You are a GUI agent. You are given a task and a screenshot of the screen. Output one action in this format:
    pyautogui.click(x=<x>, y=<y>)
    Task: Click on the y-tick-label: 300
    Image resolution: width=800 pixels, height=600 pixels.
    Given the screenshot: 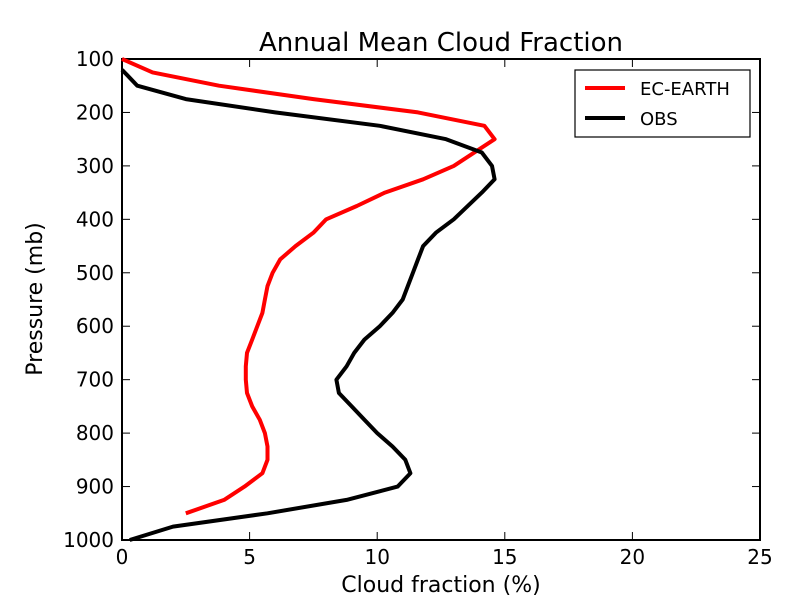 What is the action you would take?
    pyautogui.click(x=95, y=166)
    